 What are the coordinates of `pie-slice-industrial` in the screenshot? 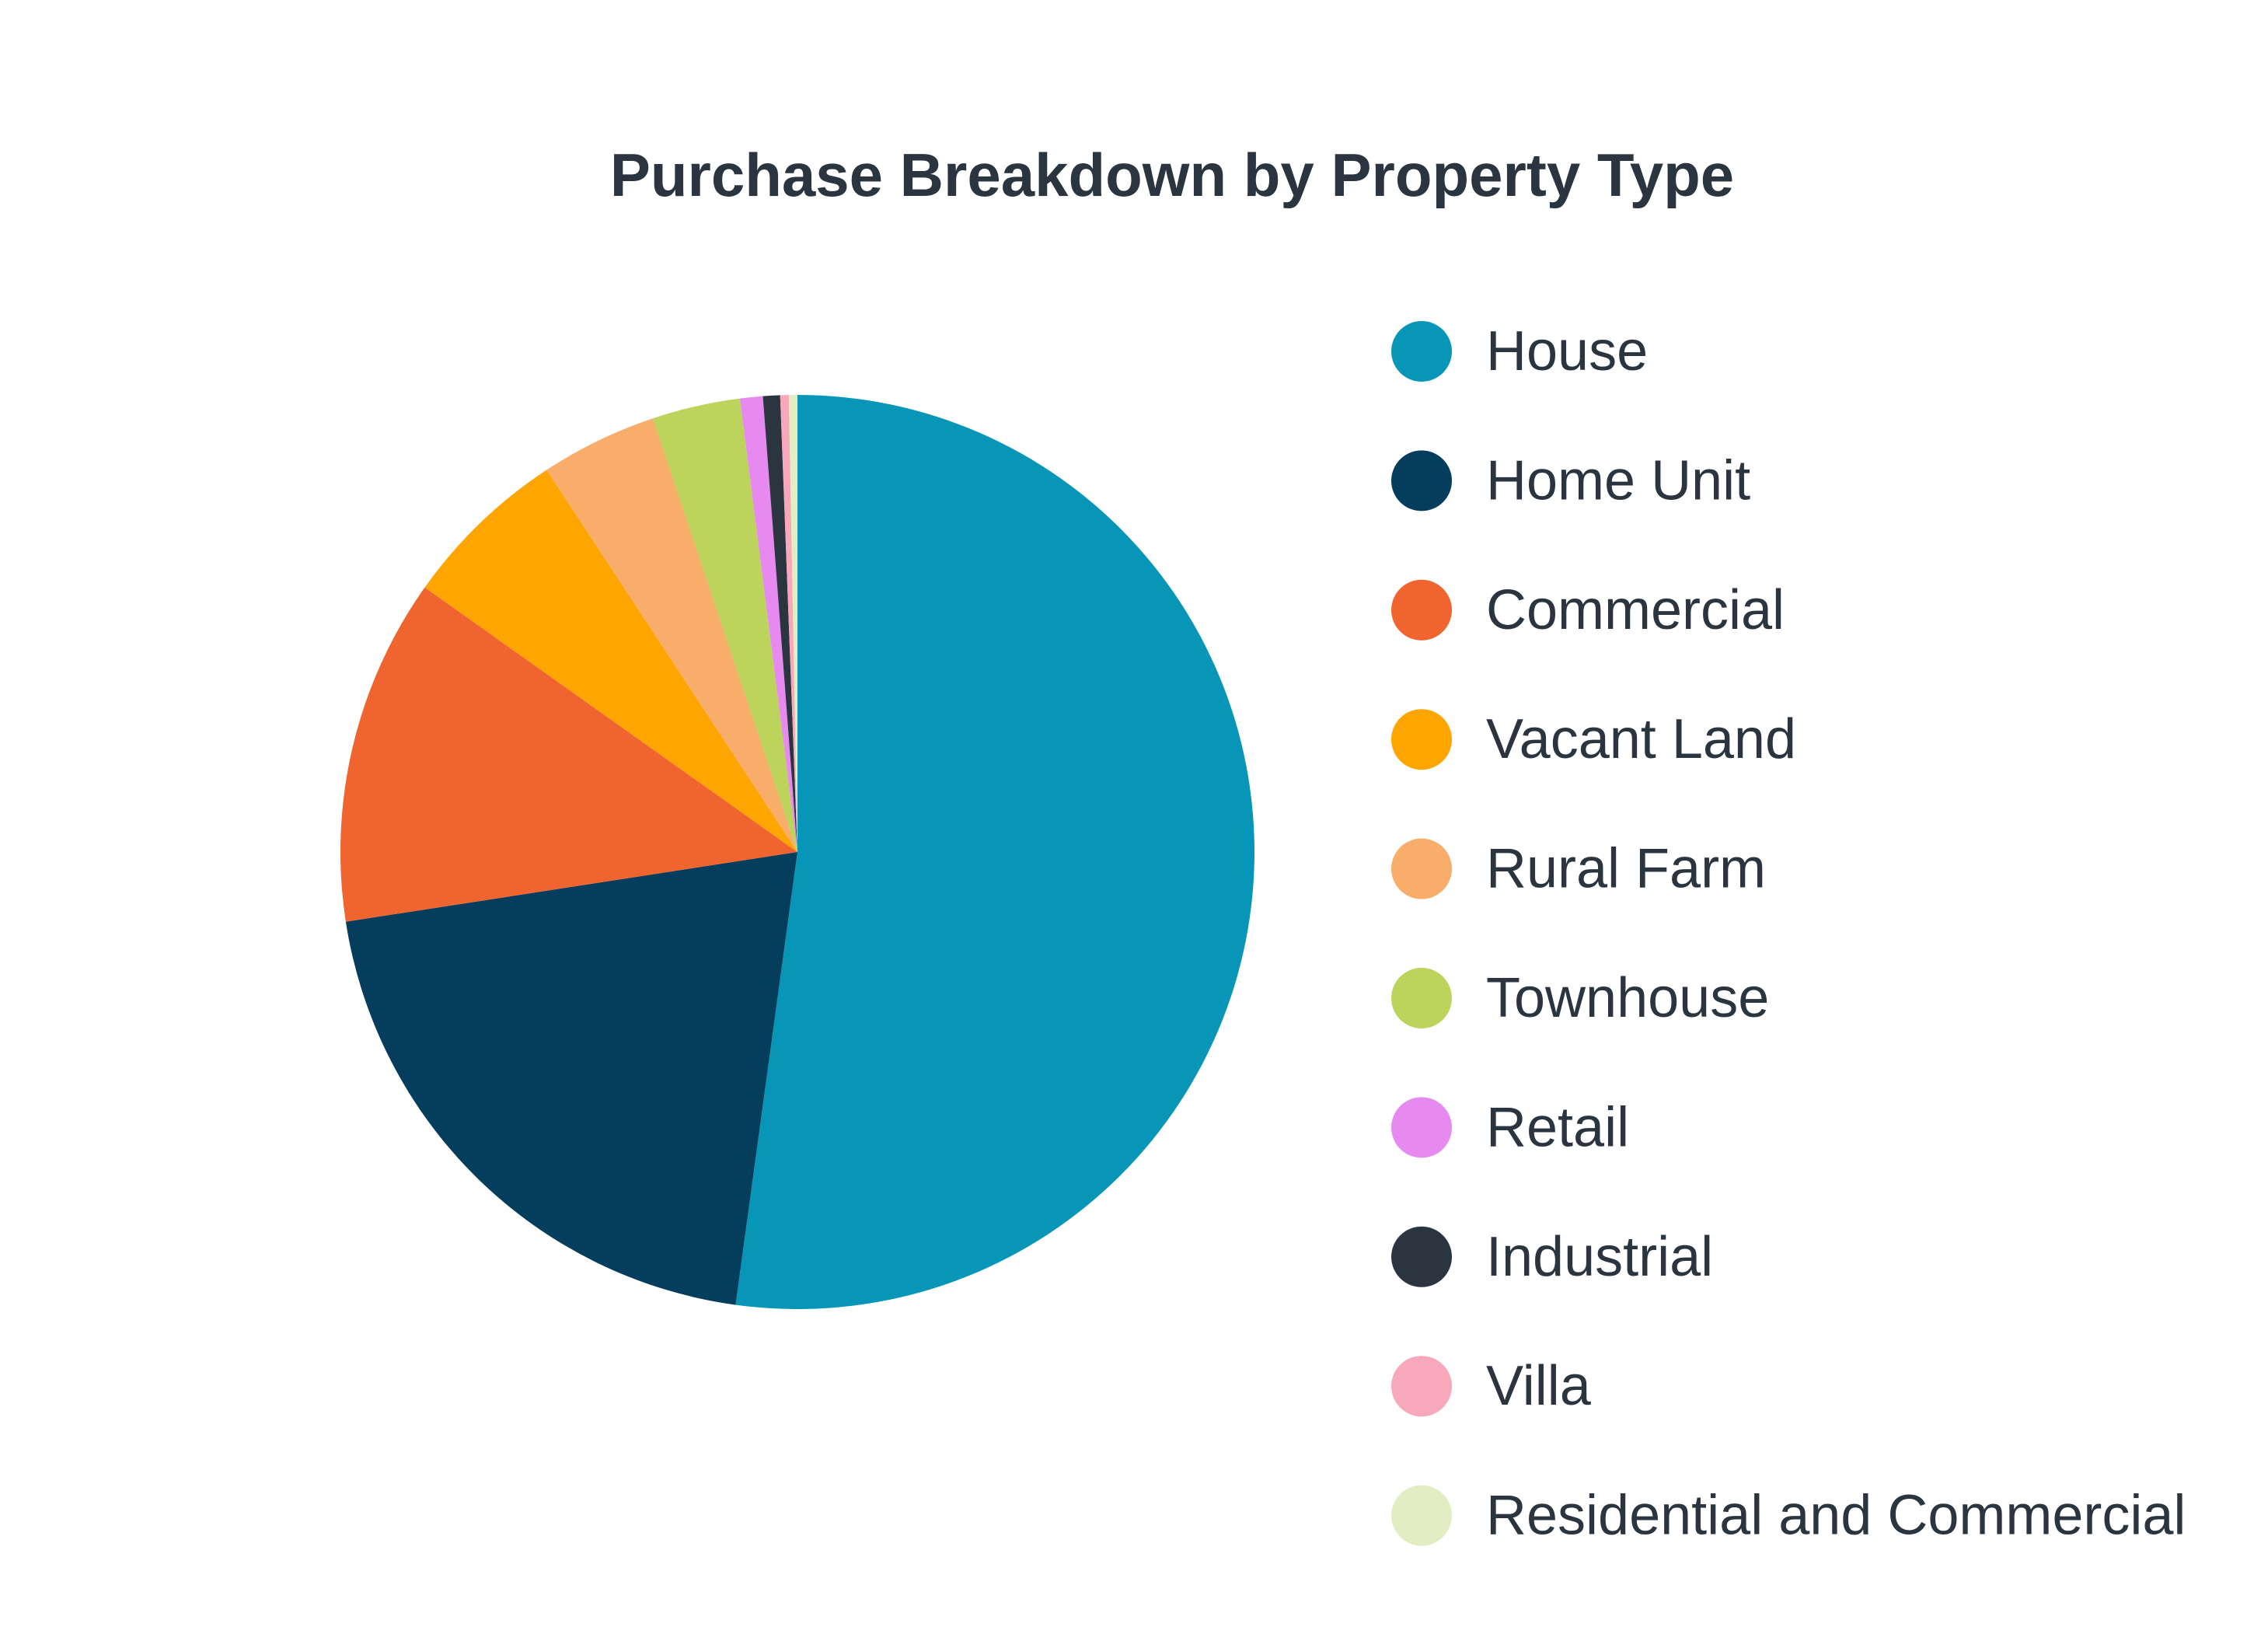 It's located at (780, 624).